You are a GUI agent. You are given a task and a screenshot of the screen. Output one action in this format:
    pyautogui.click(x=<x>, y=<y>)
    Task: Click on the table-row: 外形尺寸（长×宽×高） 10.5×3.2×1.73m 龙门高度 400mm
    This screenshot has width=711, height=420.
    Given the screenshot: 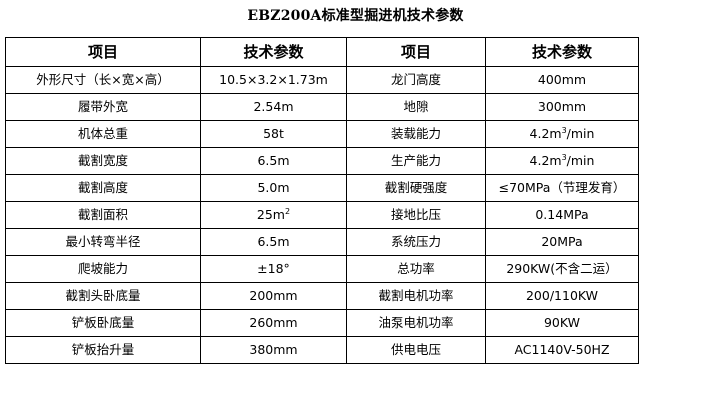 What is the action you would take?
    pyautogui.click(x=322, y=80)
    